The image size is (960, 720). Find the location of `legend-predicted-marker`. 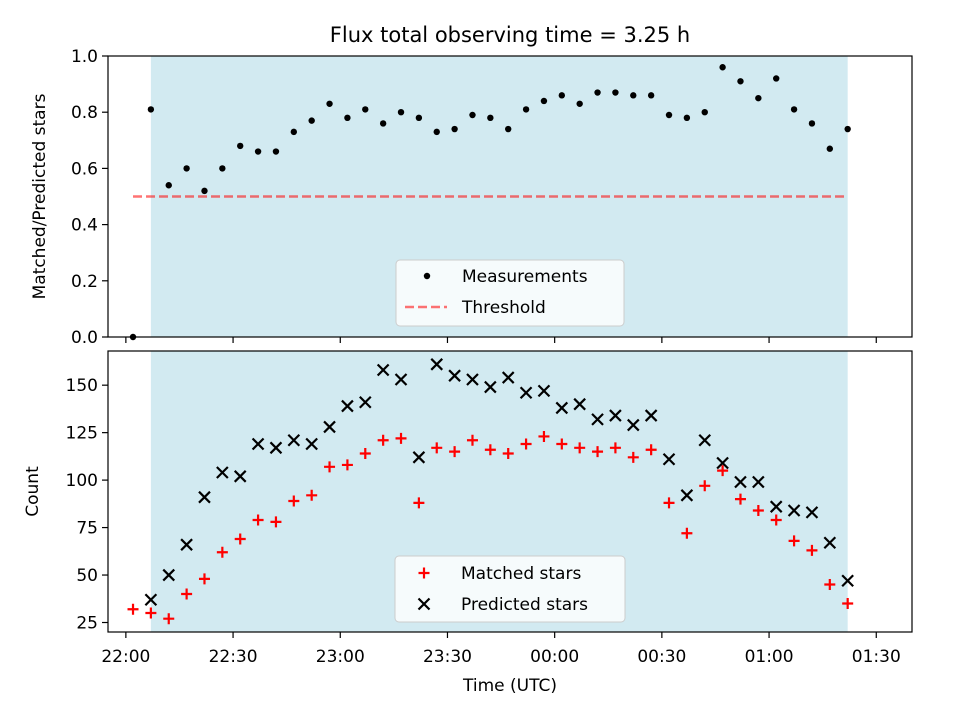

legend-predicted-marker is located at coordinates (424, 604).